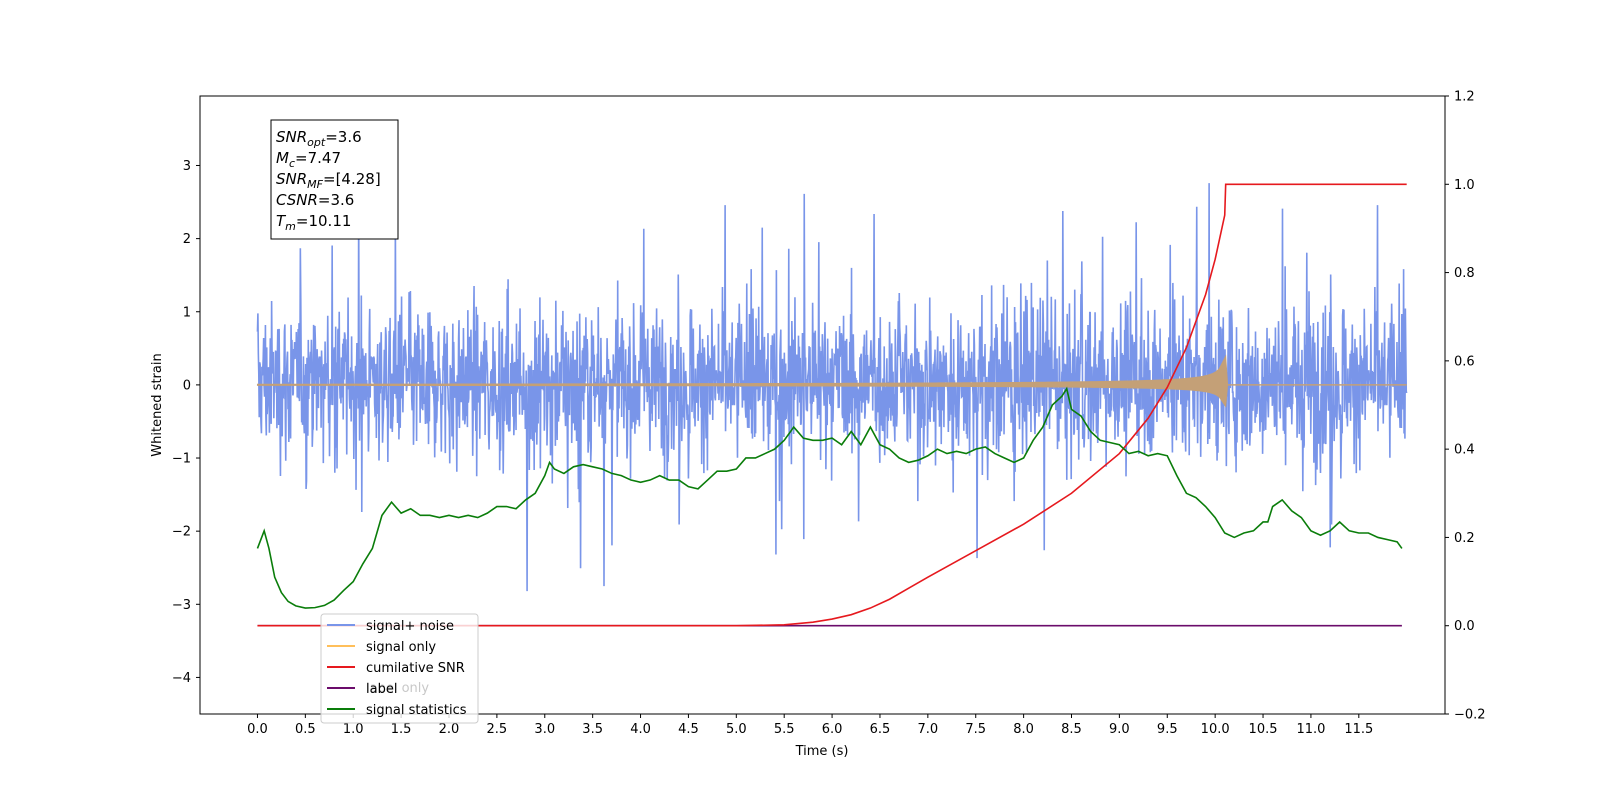 This screenshot has height=800, width=1600. What do you see at coordinates (181, 678) in the screenshot?
I see `y-tick-label: −4` at bounding box center [181, 678].